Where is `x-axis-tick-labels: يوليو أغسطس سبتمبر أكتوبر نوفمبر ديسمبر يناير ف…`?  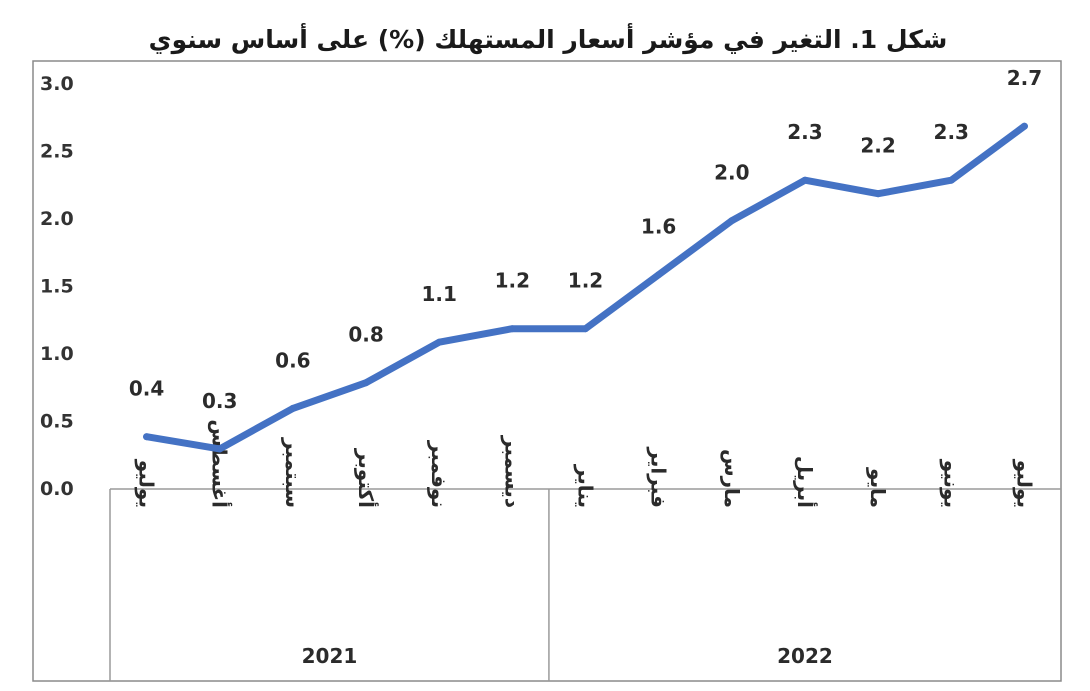 x-axis-tick-labels: يوليو أغسطس سبتمبر أكتوبر نوفمبر ديسمبر يناير ف… is located at coordinates (586, 463).